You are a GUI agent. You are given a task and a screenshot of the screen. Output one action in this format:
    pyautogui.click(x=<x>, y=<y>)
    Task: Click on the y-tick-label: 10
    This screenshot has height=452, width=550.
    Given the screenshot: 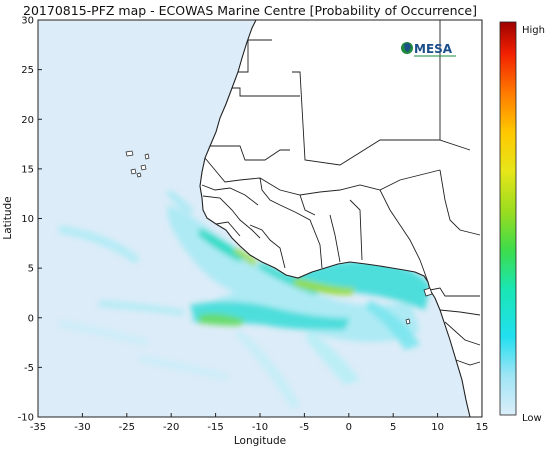 What is the action you would take?
    pyautogui.click(x=27, y=219)
    